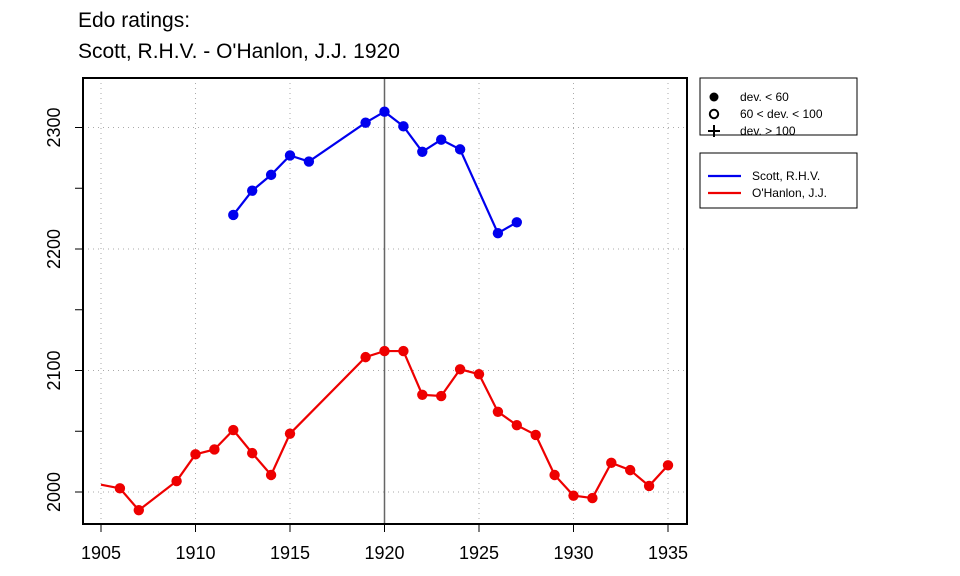 This screenshot has width=960, height=576. What do you see at coordinates (54, 370) in the screenshot?
I see `y-tick-label: 2100` at bounding box center [54, 370].